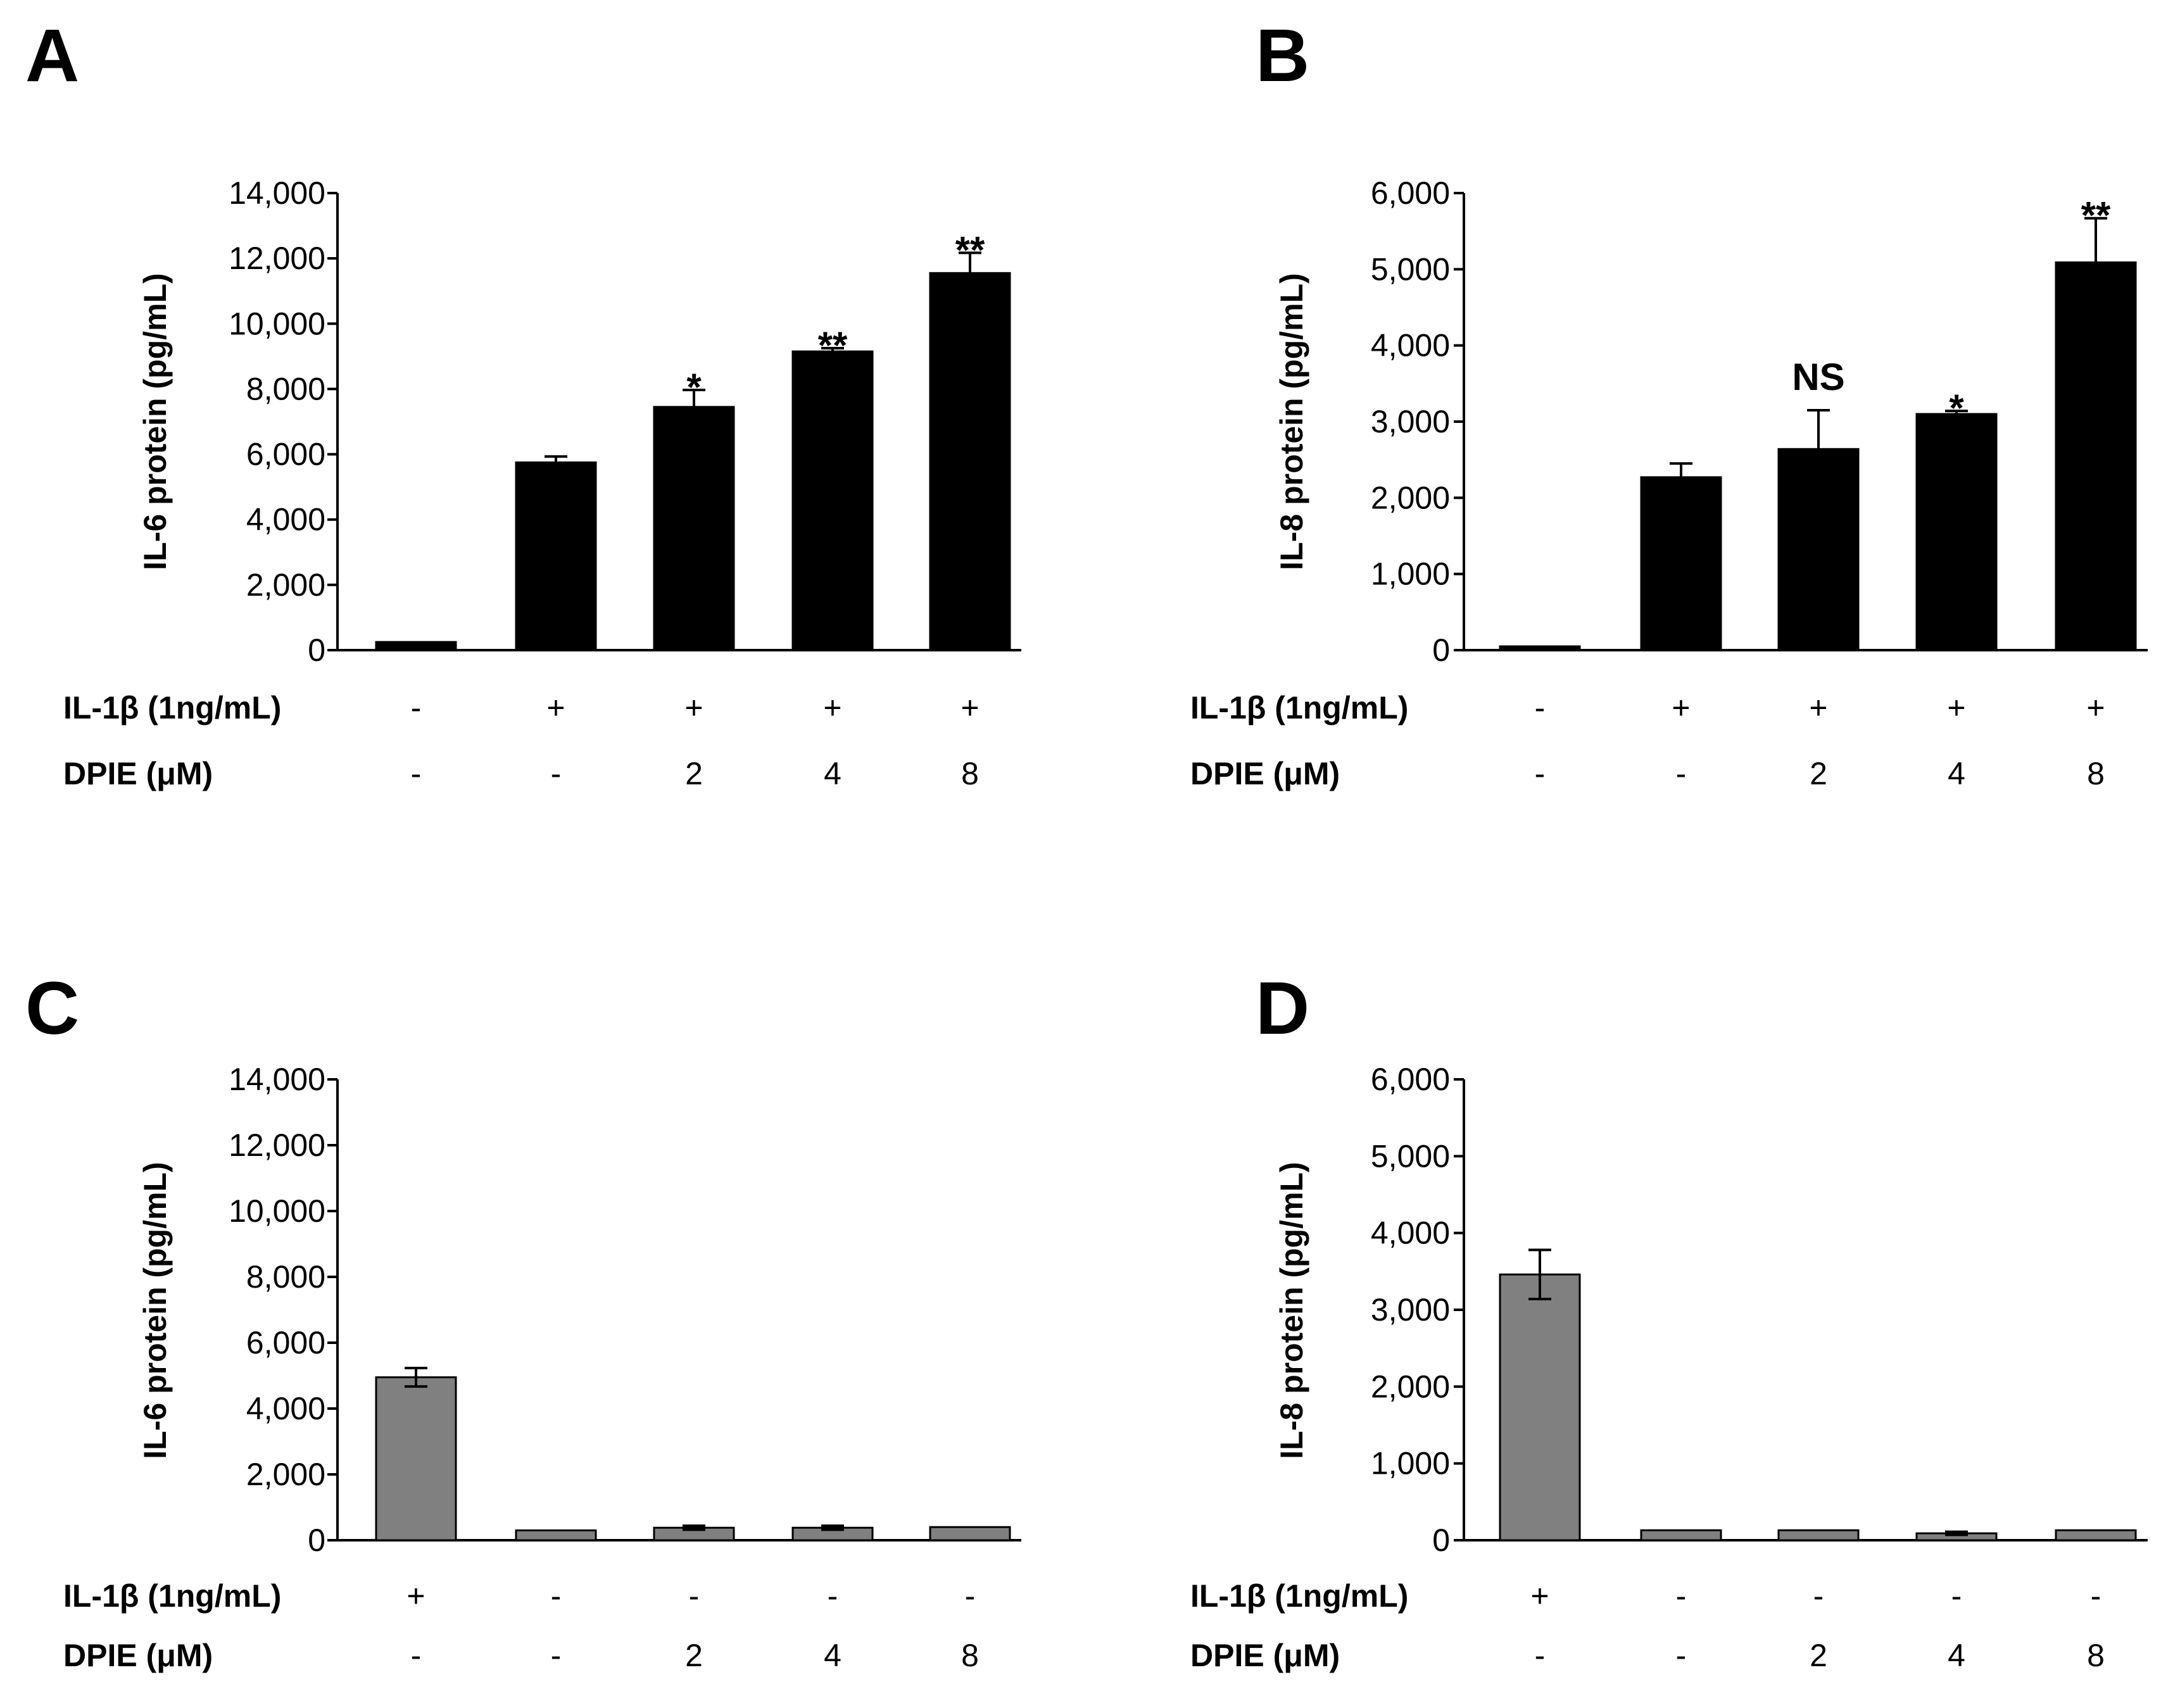 This screenshot has height=1708, width=2180. What do you see at coordinates (52, 1009) in the screenshot?
I see `panel-letter: C` at bounding box center [52, 1009].